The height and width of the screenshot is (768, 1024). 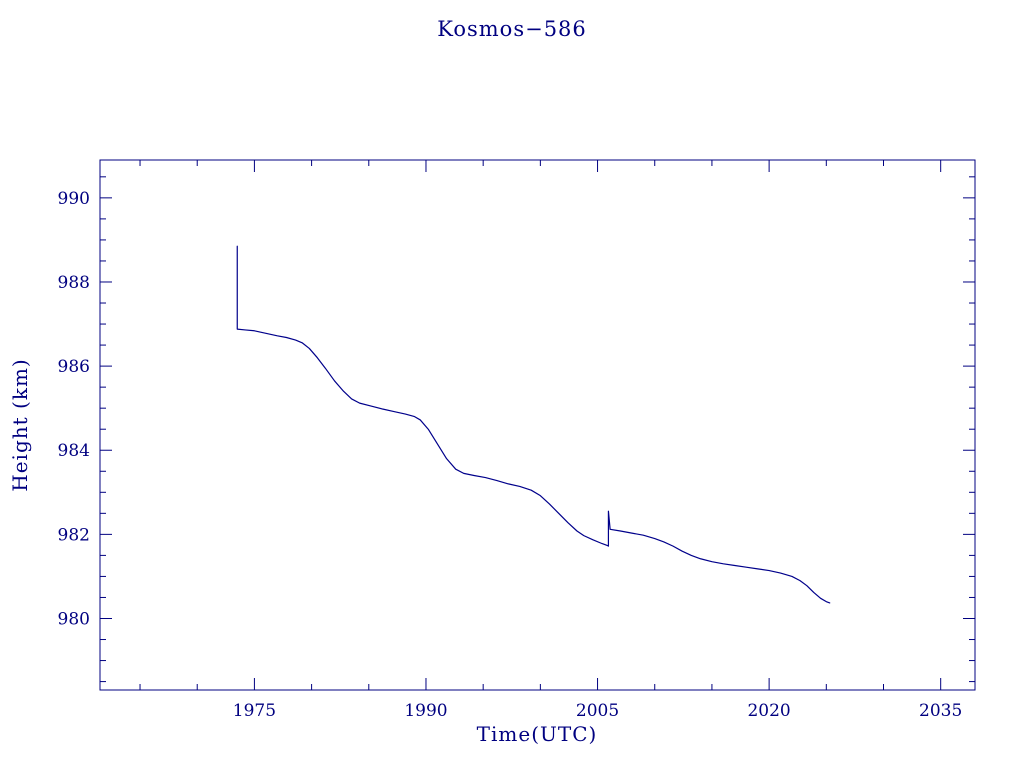 What do you see at coordinates (74, 199) in the screenshot?
I see `y-tick-label: 990` at bounding box center [74, 199].